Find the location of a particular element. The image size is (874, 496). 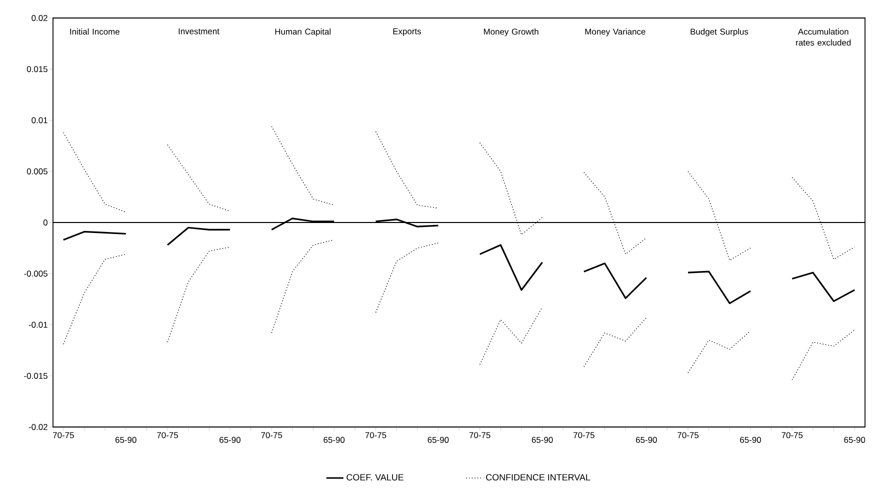

y-tick-label: -0.02 is located at coordinates (38, 427).